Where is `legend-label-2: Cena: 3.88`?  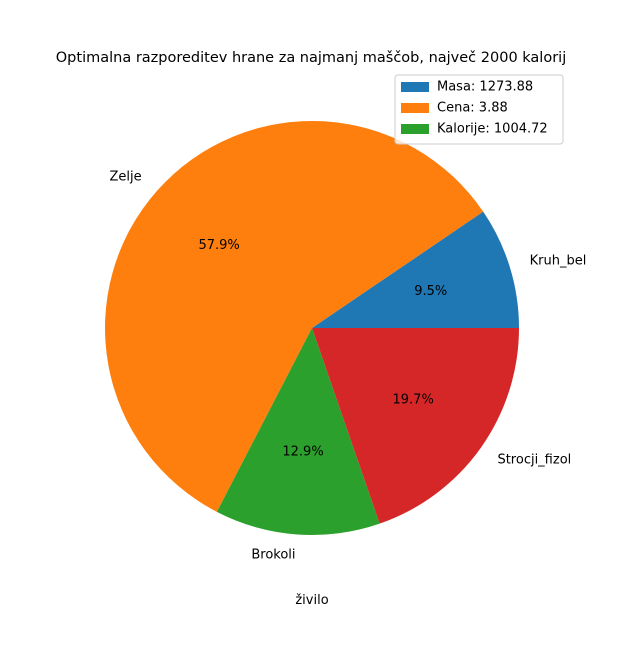 legend-label-2: Cena: 3.88 is located at coordinates (472, 108).